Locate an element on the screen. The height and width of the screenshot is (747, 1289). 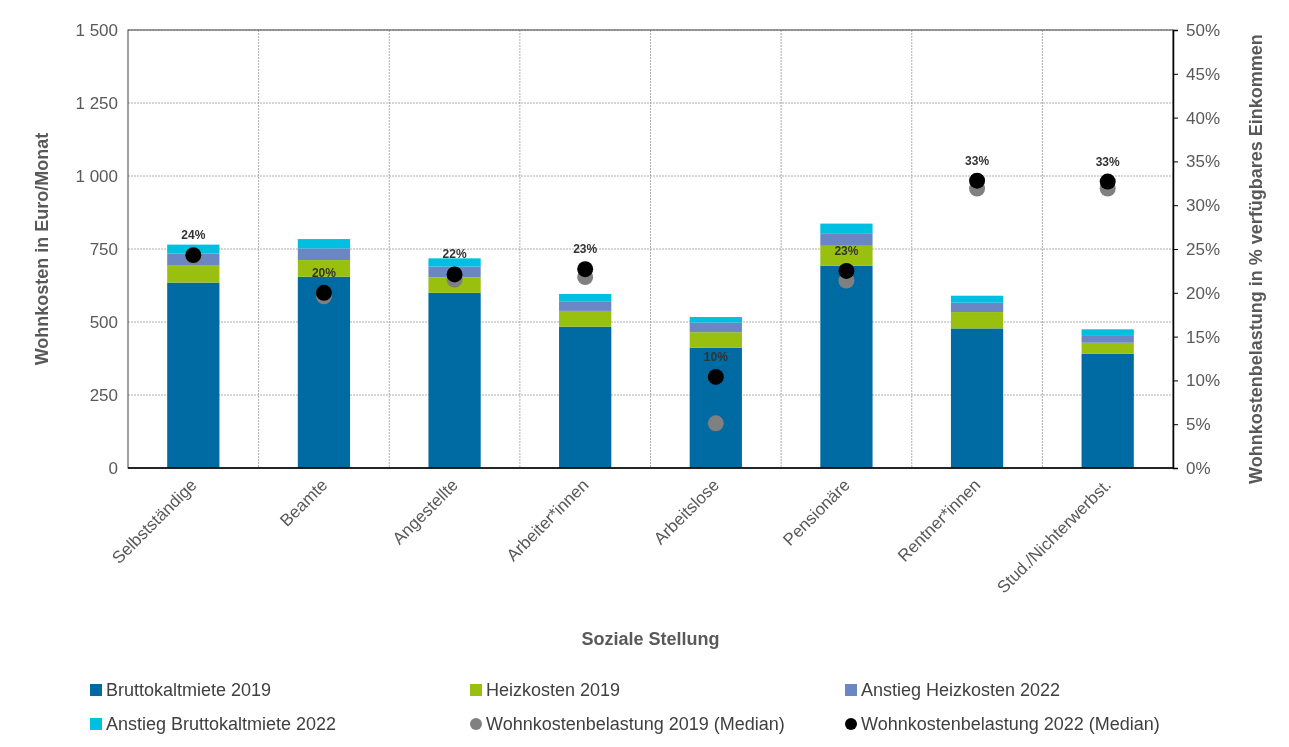
legend-label: Wohnkostenbelastung 2019 (Median) is located at coordinates (635, 724).